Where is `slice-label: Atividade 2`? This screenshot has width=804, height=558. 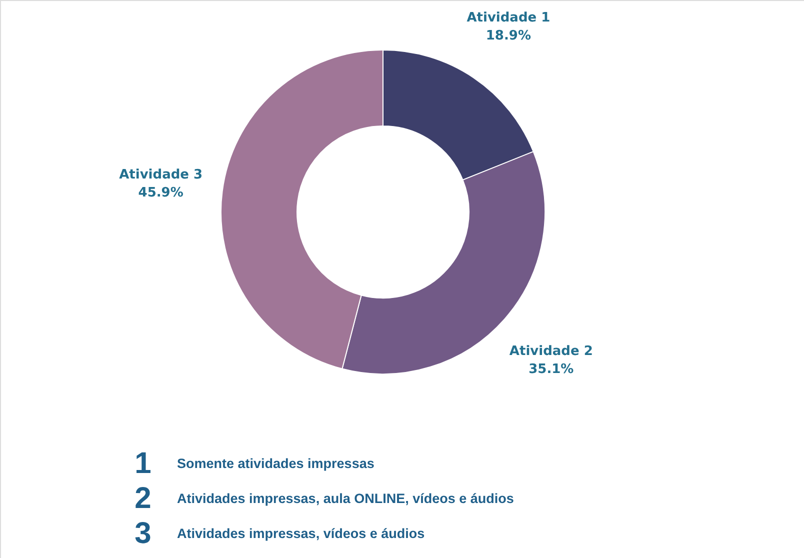
slice-label: Atividade 2 is located at coordinates (551, 351).